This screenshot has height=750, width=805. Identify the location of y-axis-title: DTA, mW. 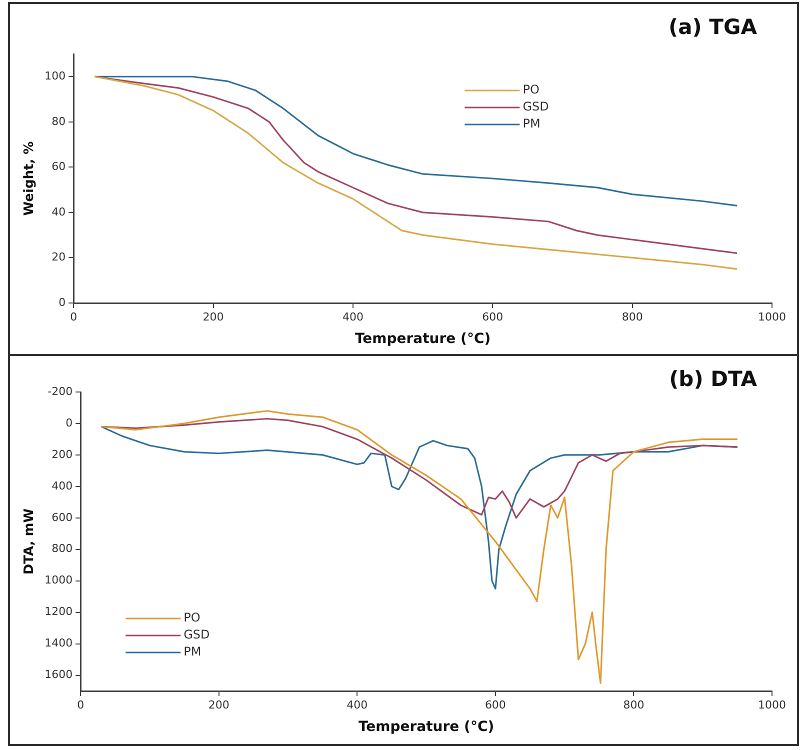
(30, 541).